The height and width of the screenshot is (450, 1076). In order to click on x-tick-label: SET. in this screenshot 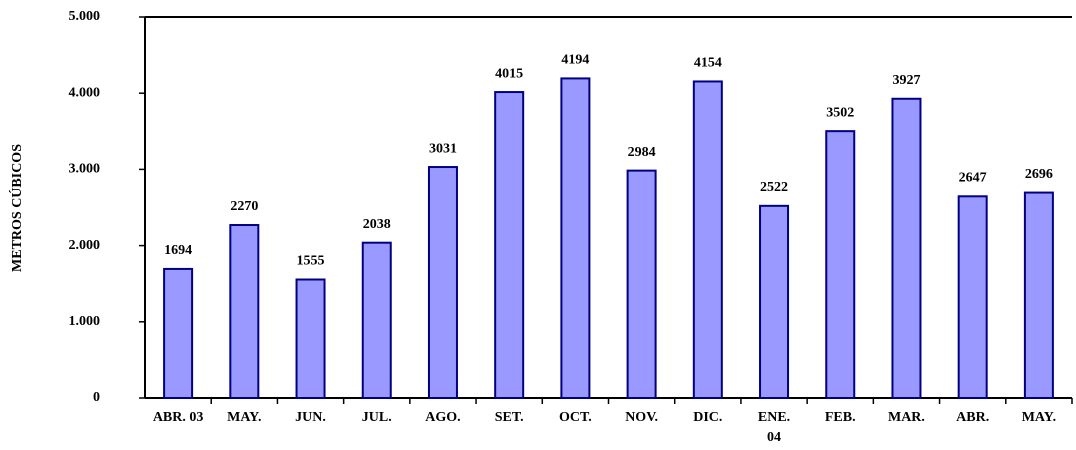, I will do `click(509, 417)`.